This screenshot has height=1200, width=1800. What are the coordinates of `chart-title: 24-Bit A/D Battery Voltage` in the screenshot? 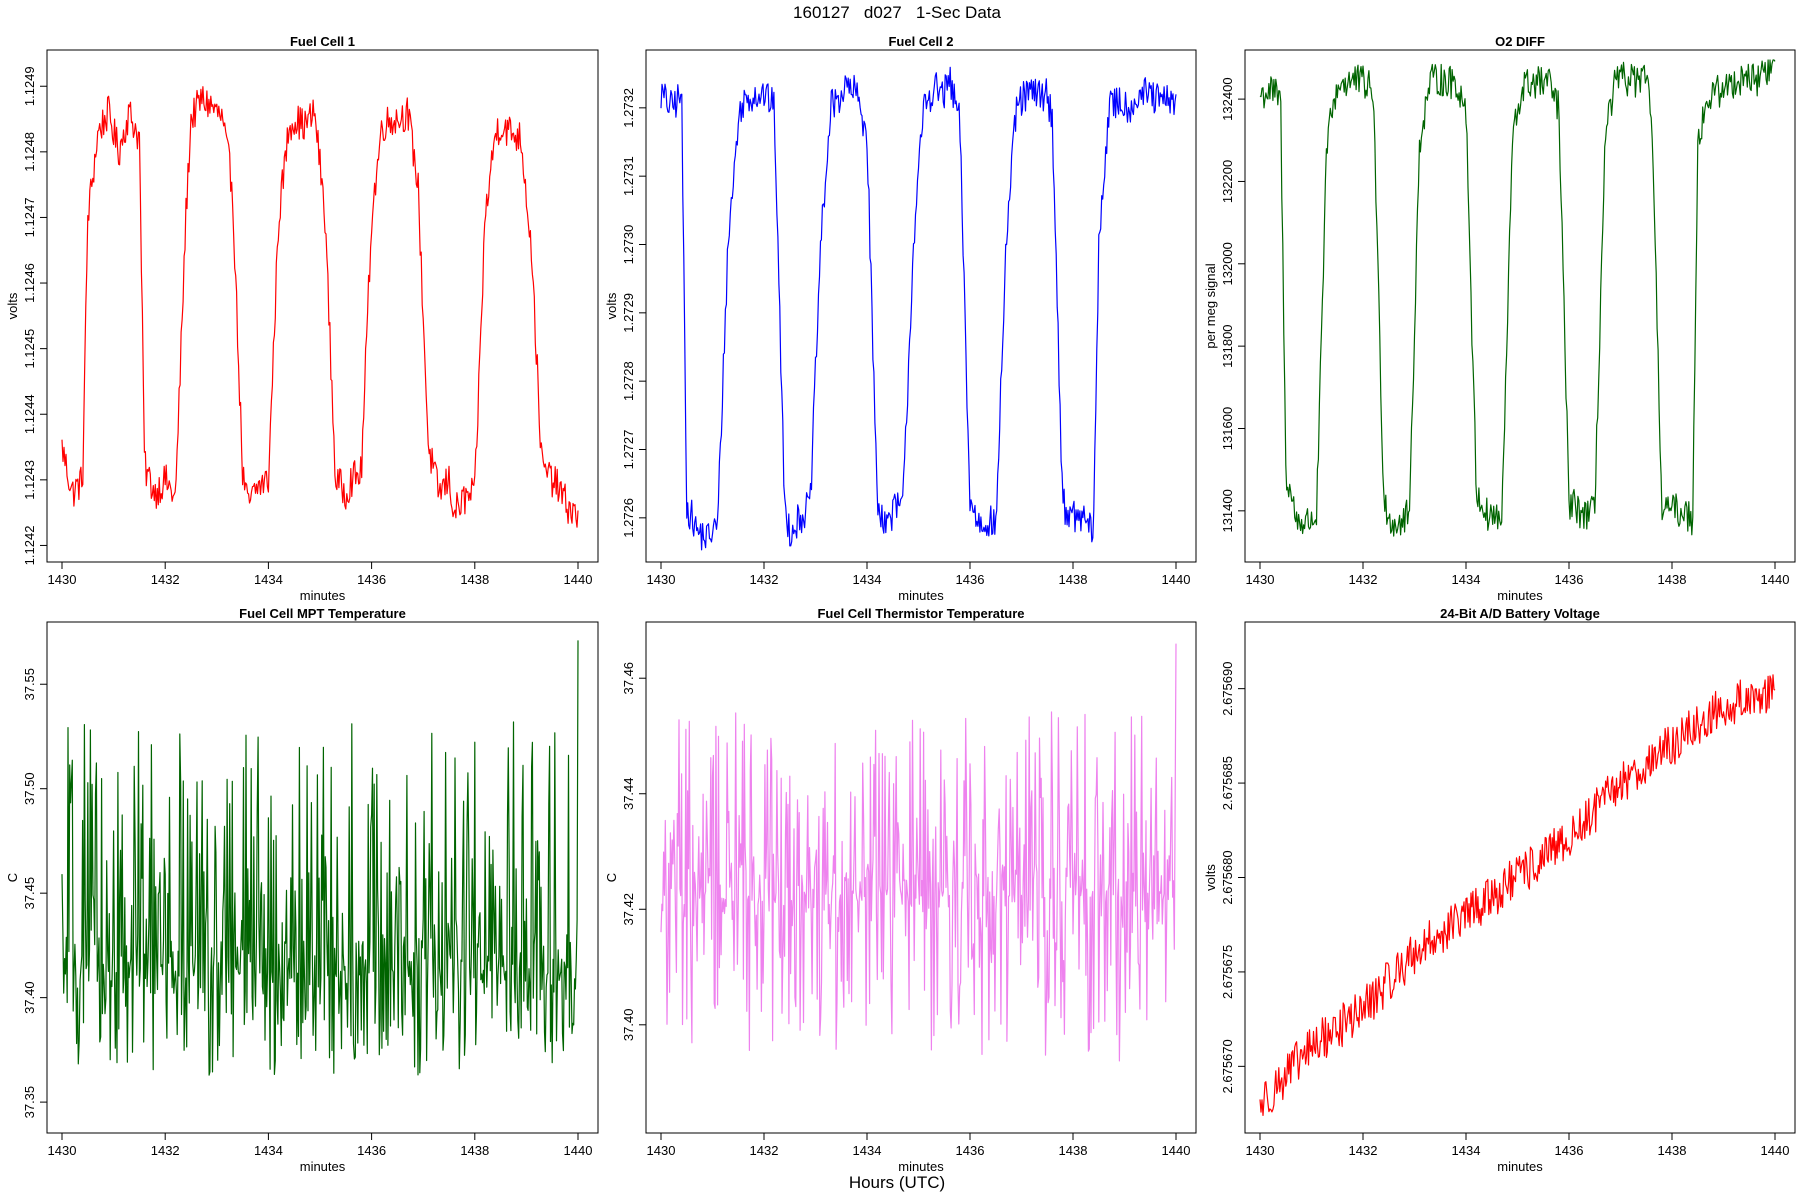 It's located at (1520, 613).